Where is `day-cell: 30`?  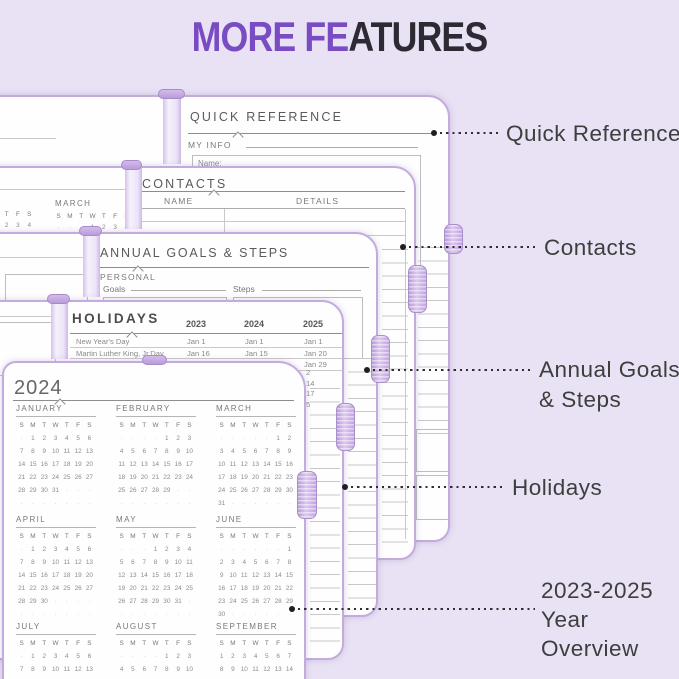
day-cell: 30 is located at coordinates (44, 490).